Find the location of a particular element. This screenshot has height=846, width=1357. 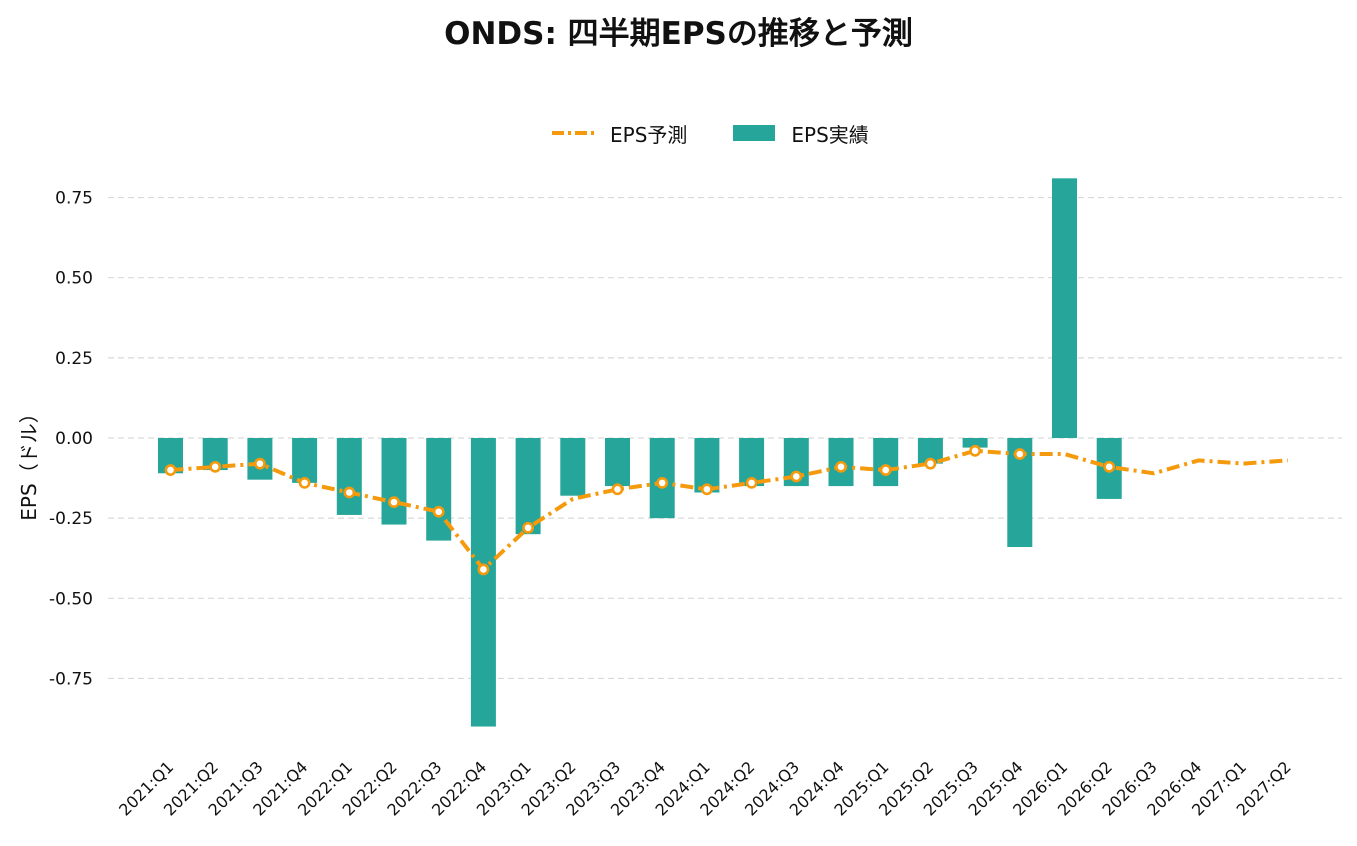

eps-forecast-line is located at coordinates (729, 510).